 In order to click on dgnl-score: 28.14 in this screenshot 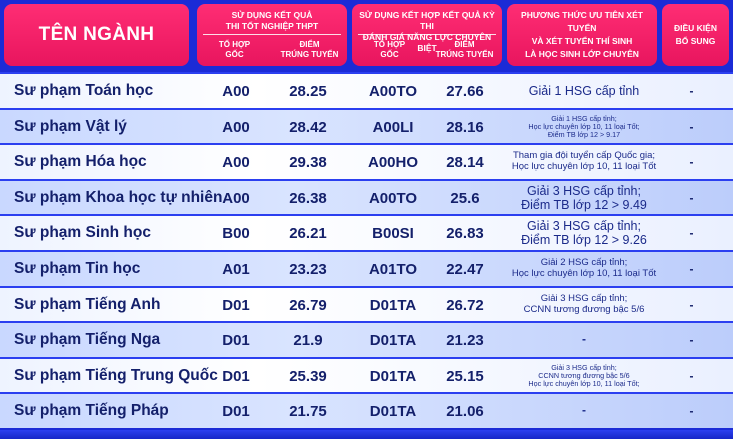, I will do `click(465, 162)`.